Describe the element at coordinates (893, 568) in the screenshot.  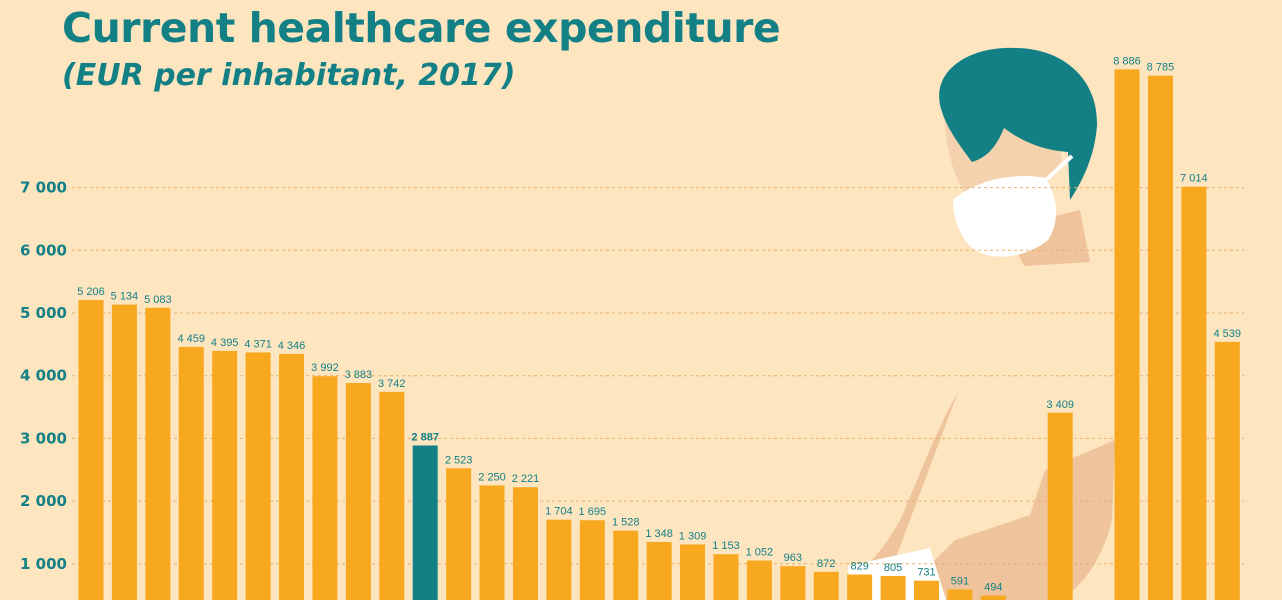
I see `bar-value-label: 805` at that location.